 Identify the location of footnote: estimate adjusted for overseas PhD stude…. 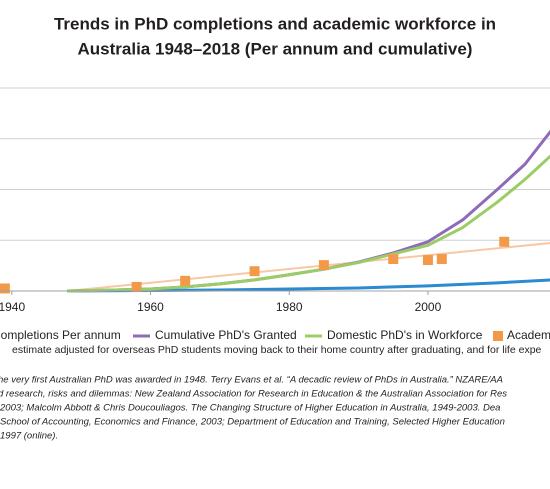
(277, 350).